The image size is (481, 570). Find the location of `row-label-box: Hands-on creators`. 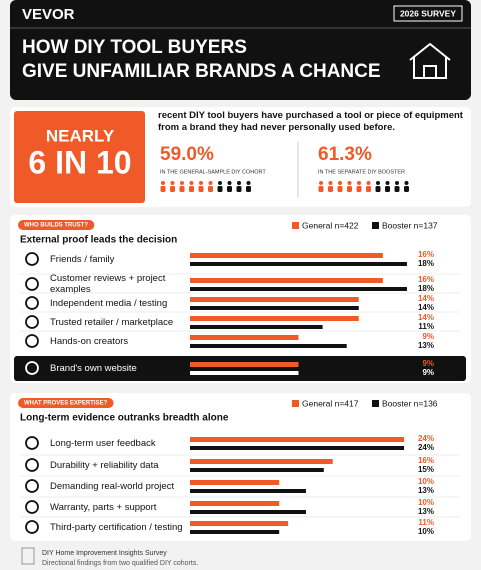

row-label-box: Hands-on creators is located at coordinates (89, 341).